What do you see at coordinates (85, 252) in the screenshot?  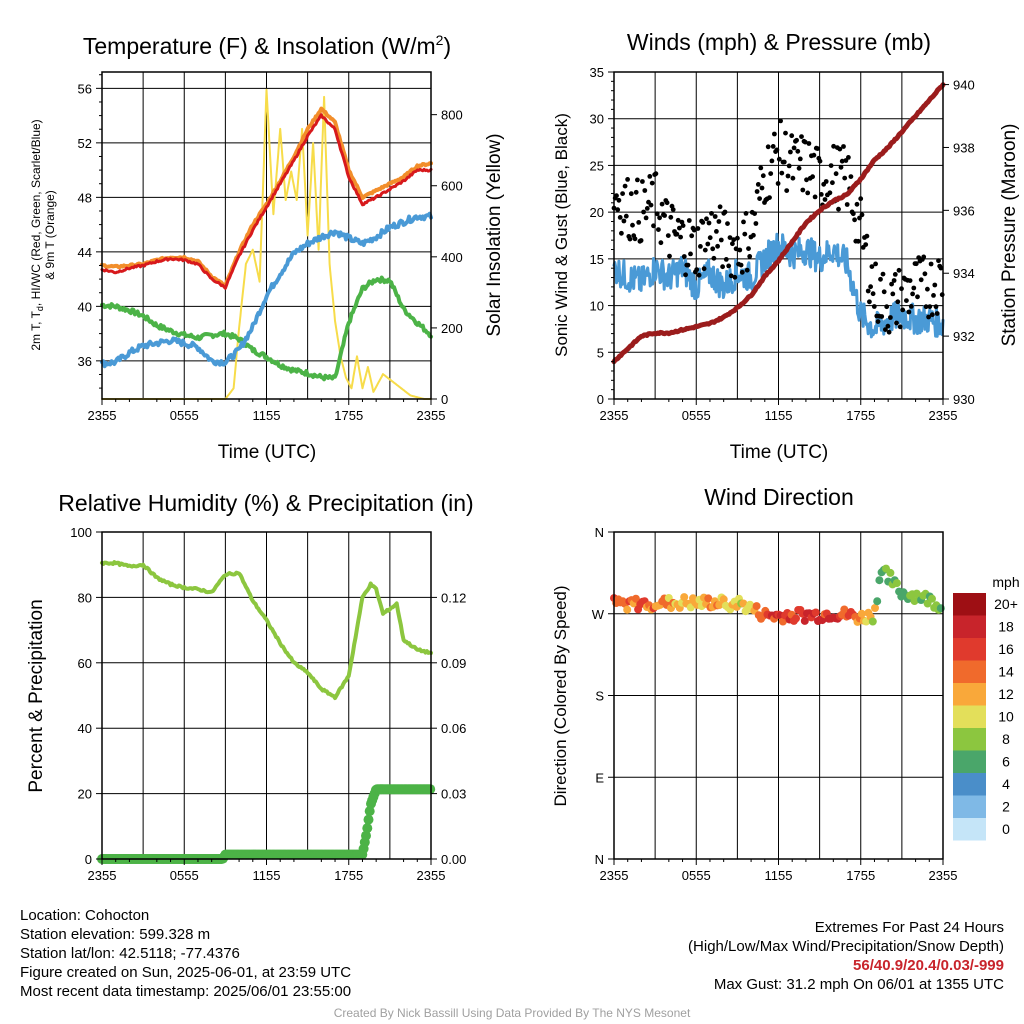 I see `y-tick-label: 44` at bounding box center [85, 252].